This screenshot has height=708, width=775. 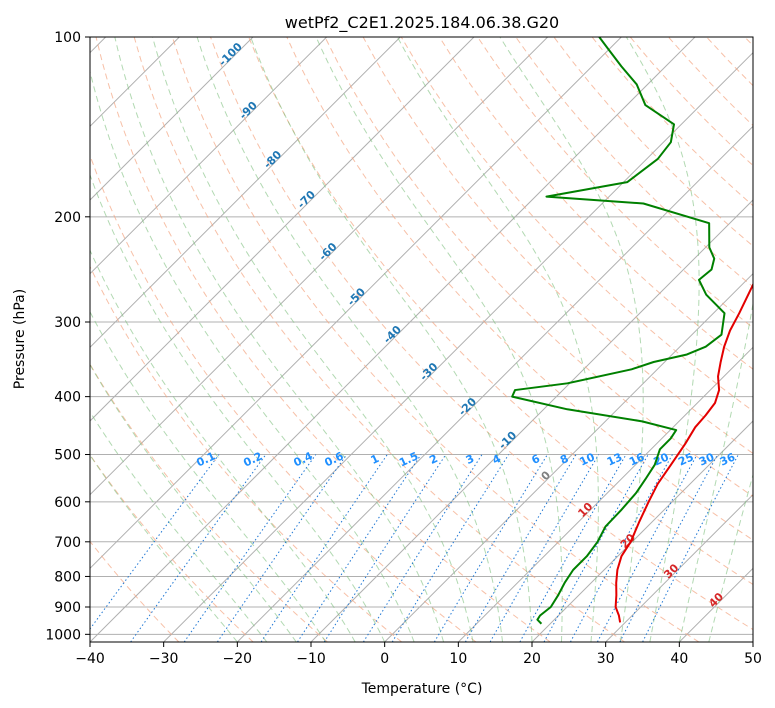 What do you see at coordinates (428, 371) in the screenshot?
I see `isotherm-label: -30` at bounding box center [428, 371].